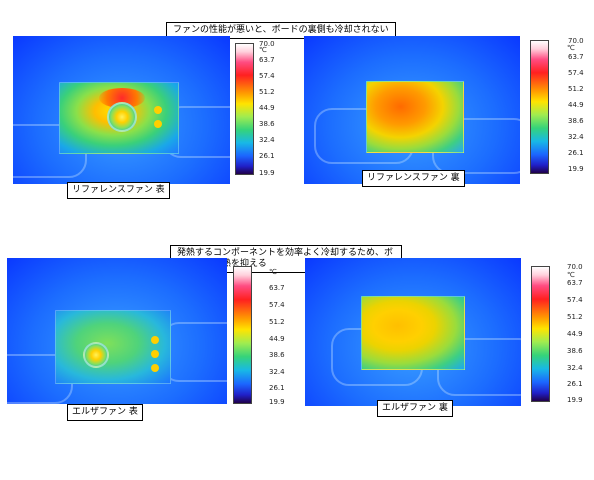  Describe the element at coordinates (113, 347) in the screenshot. I see `graphics-board` at that location.